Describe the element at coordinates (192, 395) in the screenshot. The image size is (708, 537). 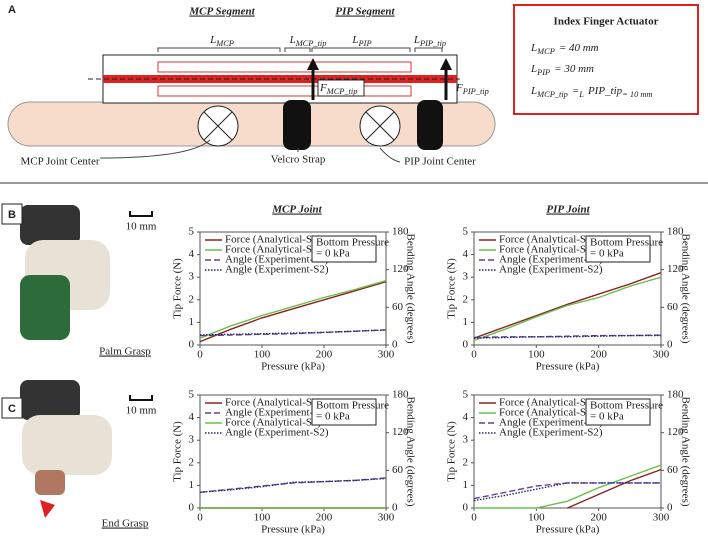
I see `y-tick-label: 5` at that location.